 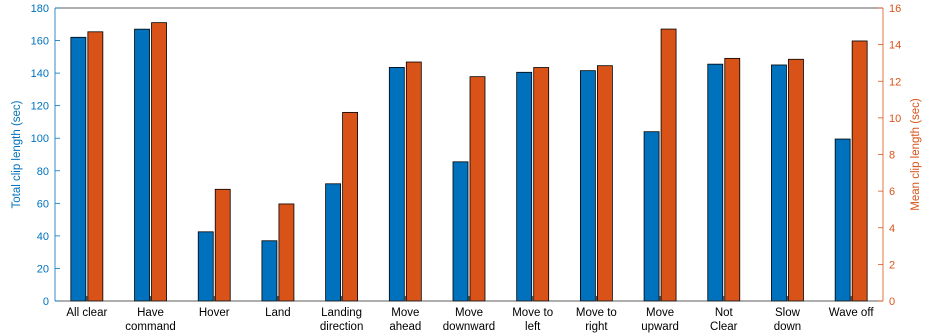 What do you see at coordinates (405, 320) in the screenshot?
I see `category-label-5: Move ahead` at bounding box center [405, 320].